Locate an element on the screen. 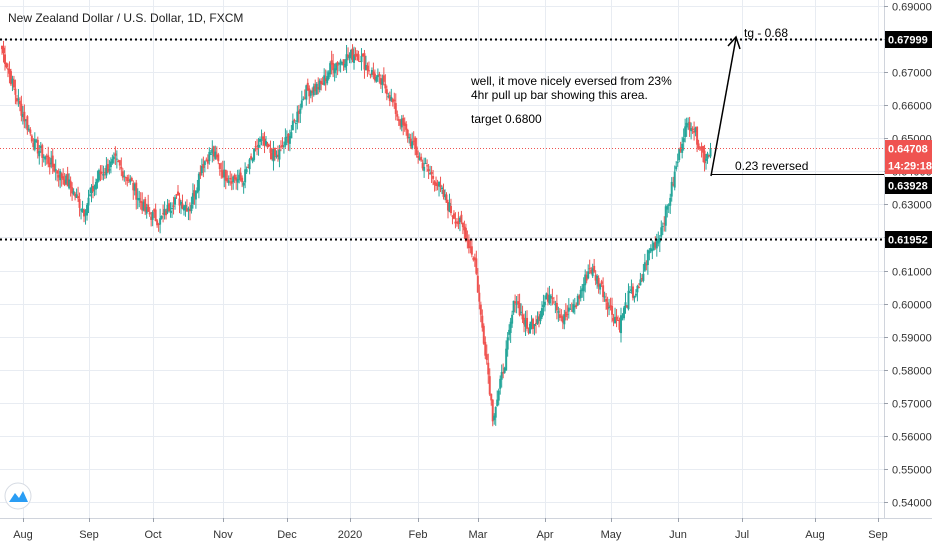 The image size is (932, 550). support-price-label: 0.61952 is located at coordinates (908, 239).